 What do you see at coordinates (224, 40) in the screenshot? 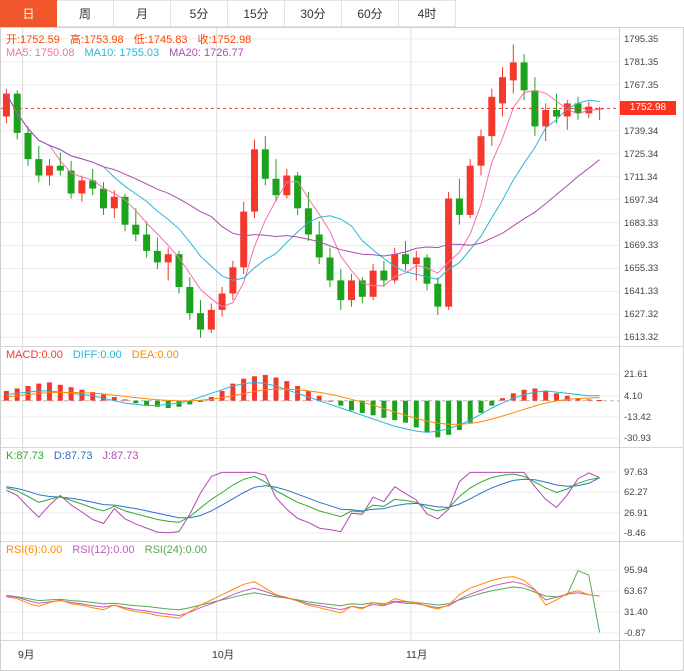
I see `close-value: 收:1752.98` at bounding box center [224, 40].